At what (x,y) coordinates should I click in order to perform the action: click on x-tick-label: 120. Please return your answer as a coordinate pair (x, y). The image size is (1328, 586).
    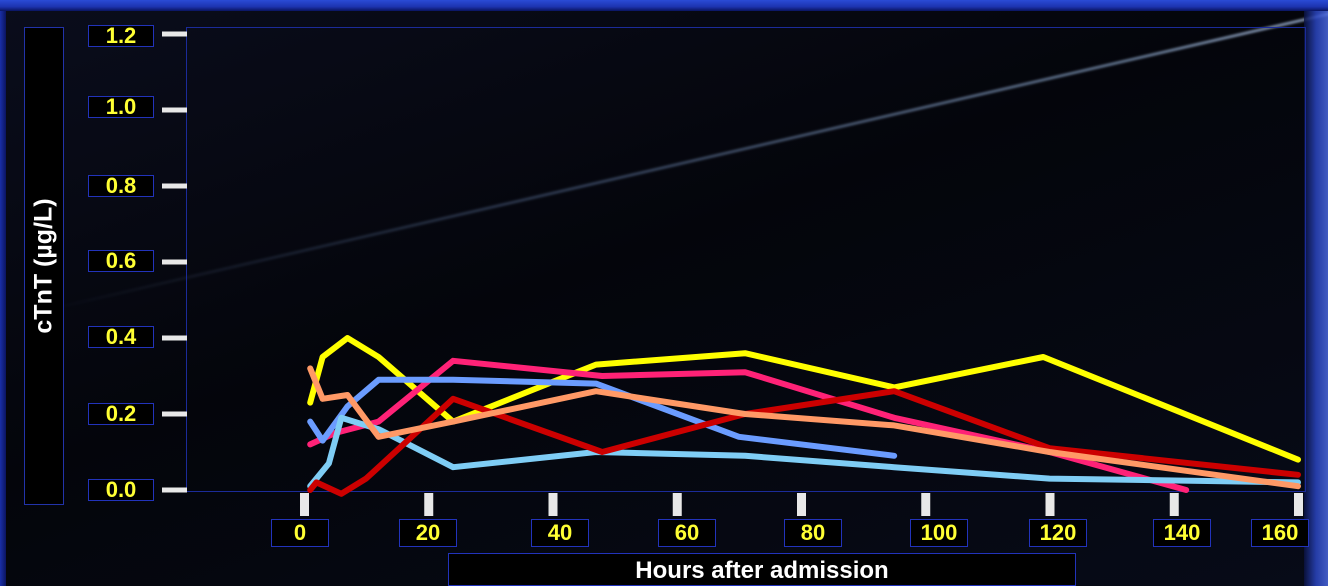
    Looking at the image, I should click on (1058, 533).